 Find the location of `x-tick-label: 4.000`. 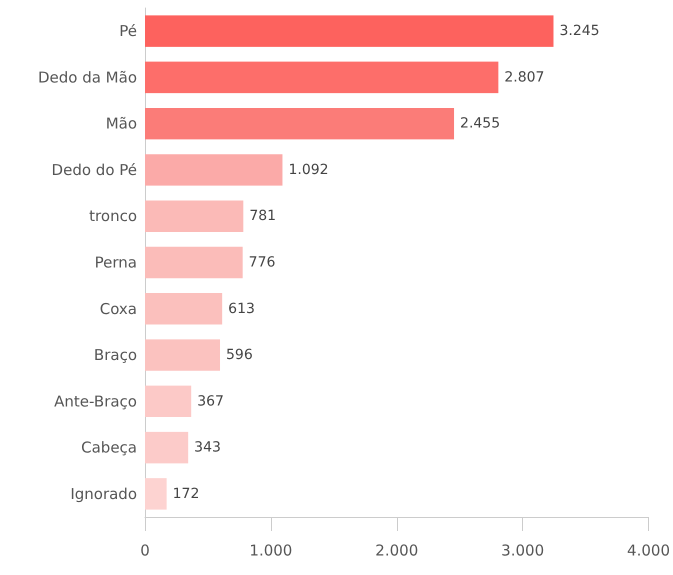

x-tick-label: 4.000 is located at coordinates (648, 551).